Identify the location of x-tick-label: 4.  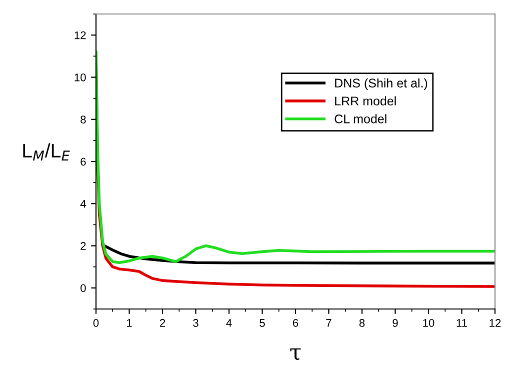
(229, 323).